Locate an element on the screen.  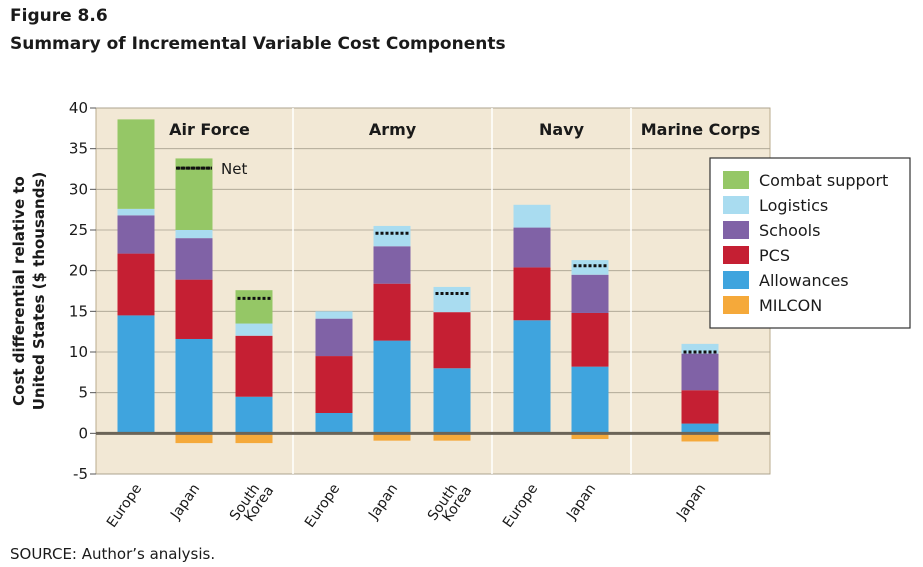
group-label: Air Force is located at coordinates (209, 129).